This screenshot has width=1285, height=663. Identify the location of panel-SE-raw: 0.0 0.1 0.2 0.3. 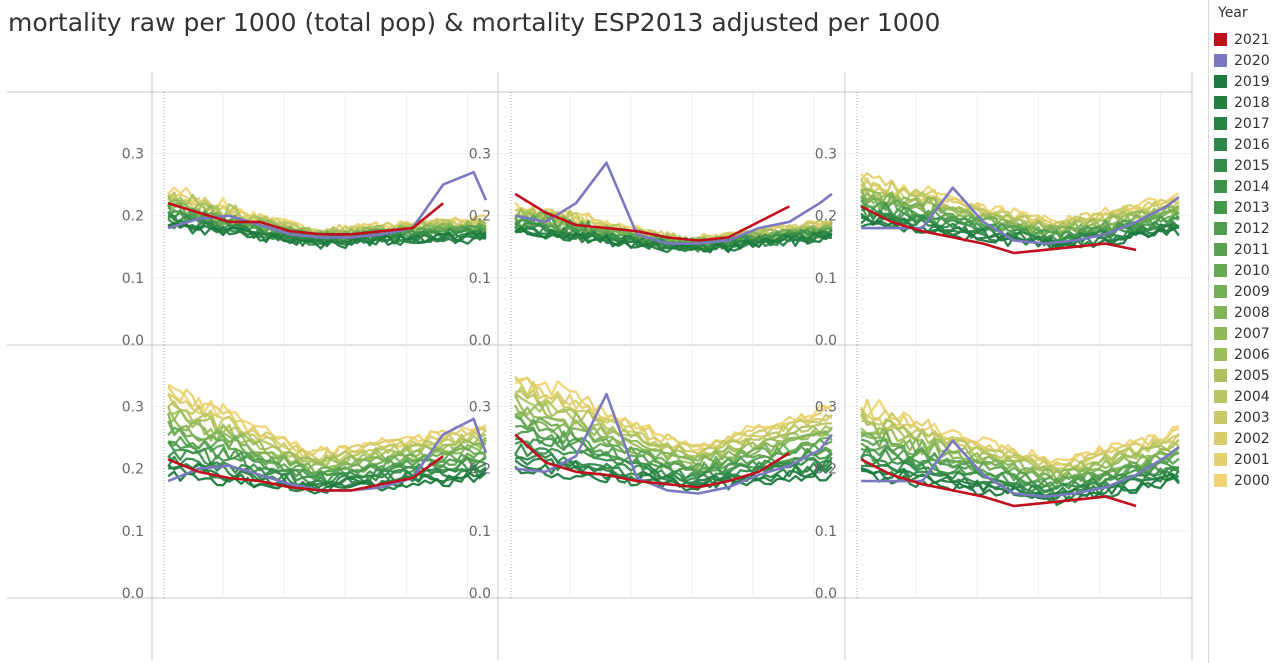
(1002, 220).